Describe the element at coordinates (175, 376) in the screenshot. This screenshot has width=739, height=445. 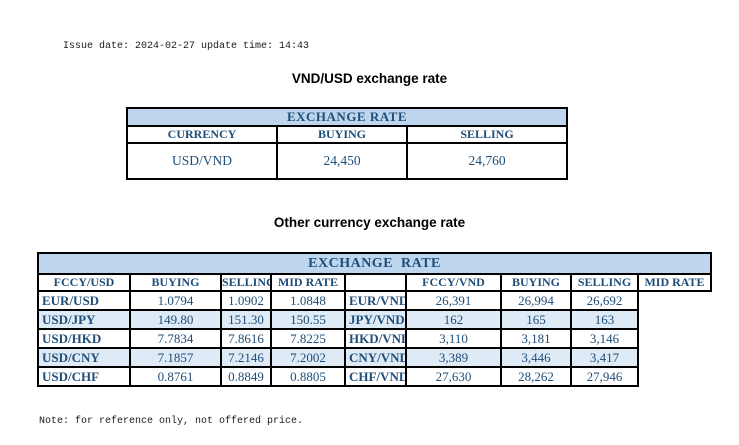
I see `left-buying-cell: 0.8761` at that location.